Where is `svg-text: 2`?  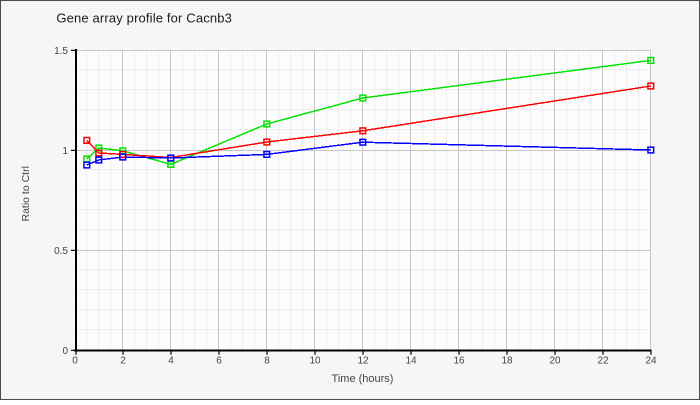 svg-text: 2 is located at coordinates (123, 361).